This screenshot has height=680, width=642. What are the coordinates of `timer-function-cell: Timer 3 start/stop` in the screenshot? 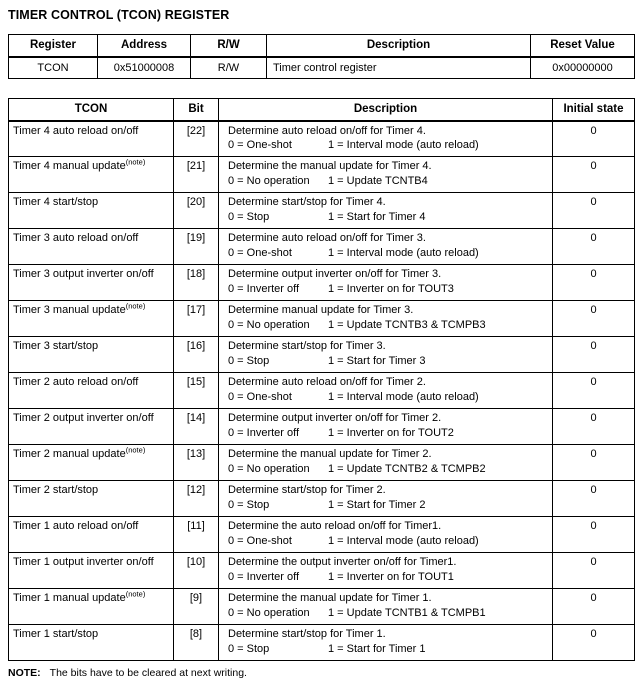 It's located at (91, 354).